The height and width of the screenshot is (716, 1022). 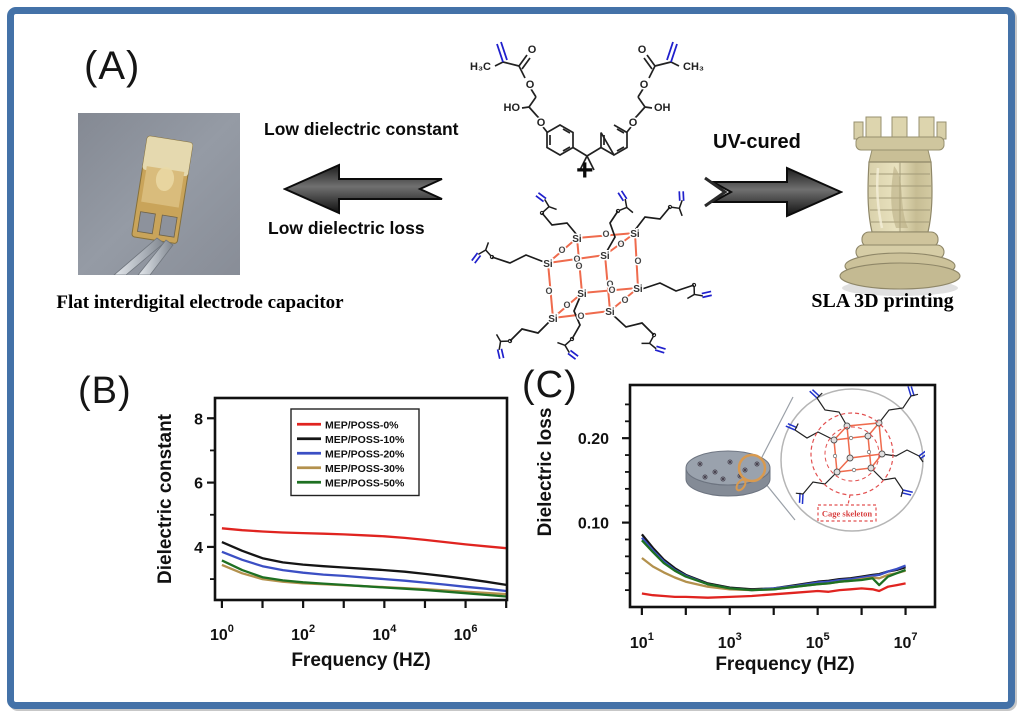 I want to click on cage-skeleton-inset: Cage skeleton, so click(x=805, y=458).